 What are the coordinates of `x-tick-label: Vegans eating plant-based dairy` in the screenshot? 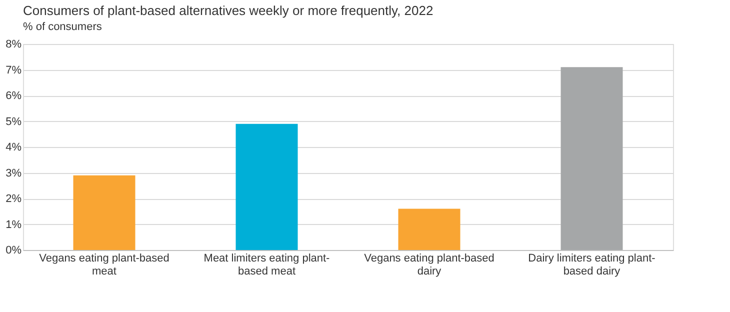 It's located at (429, 265).